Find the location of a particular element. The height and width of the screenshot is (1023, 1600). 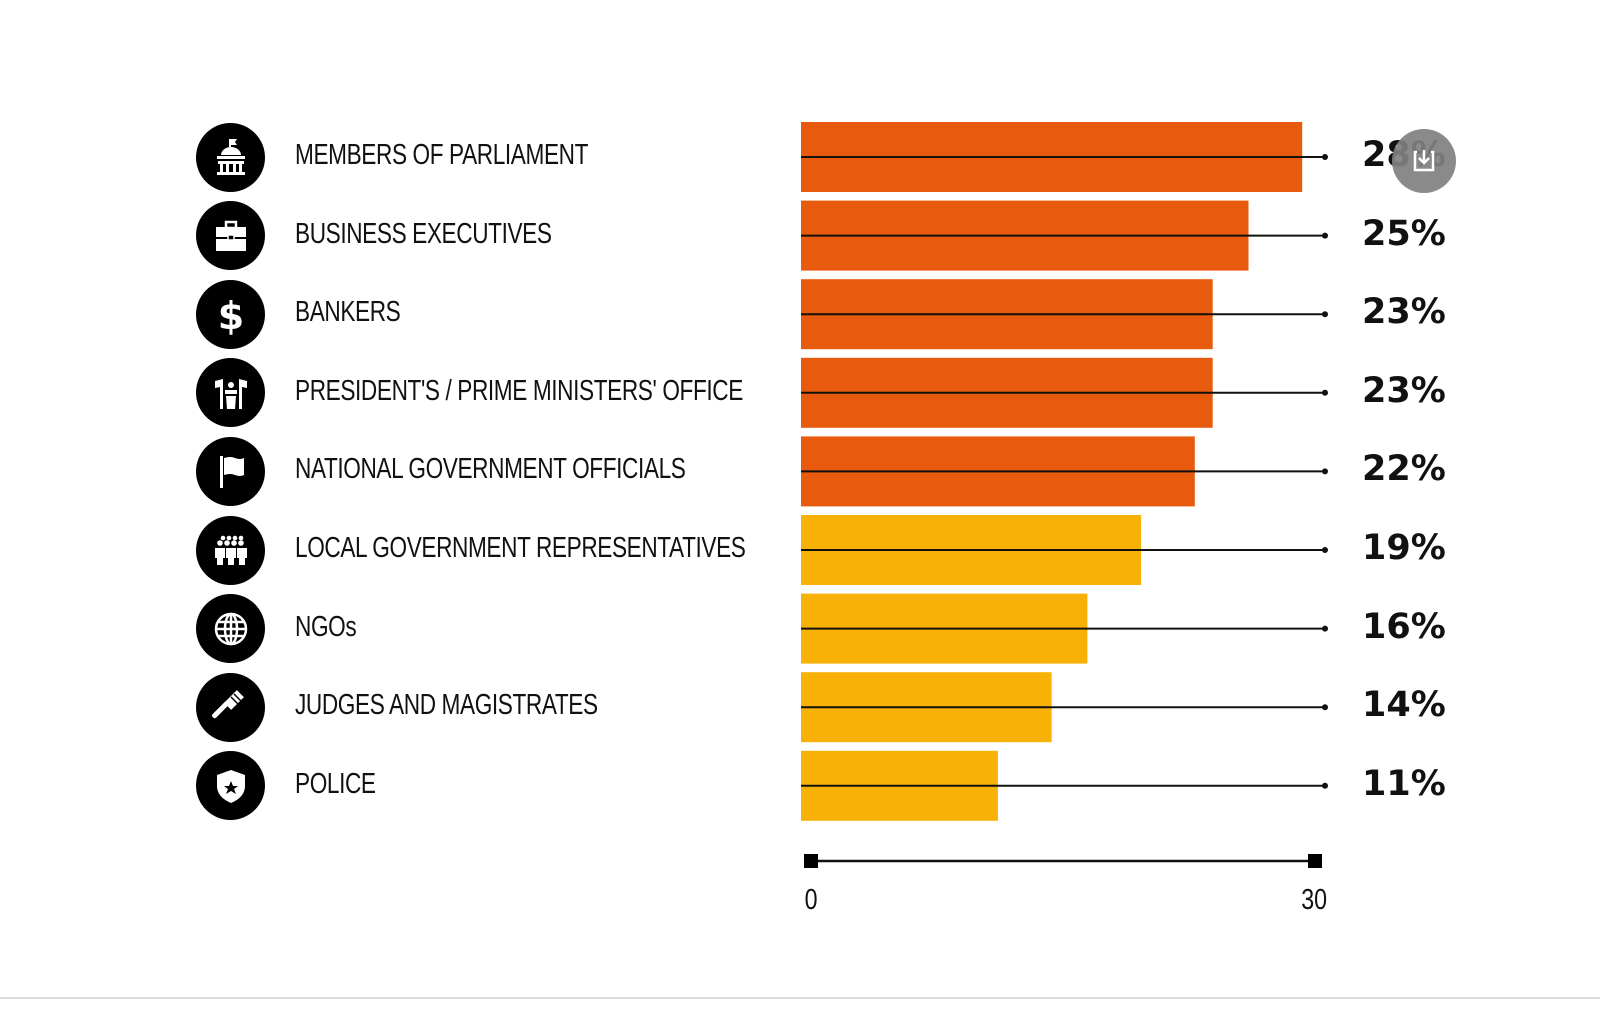

category-label-8: POLICE is located at coordinates (335, 783).